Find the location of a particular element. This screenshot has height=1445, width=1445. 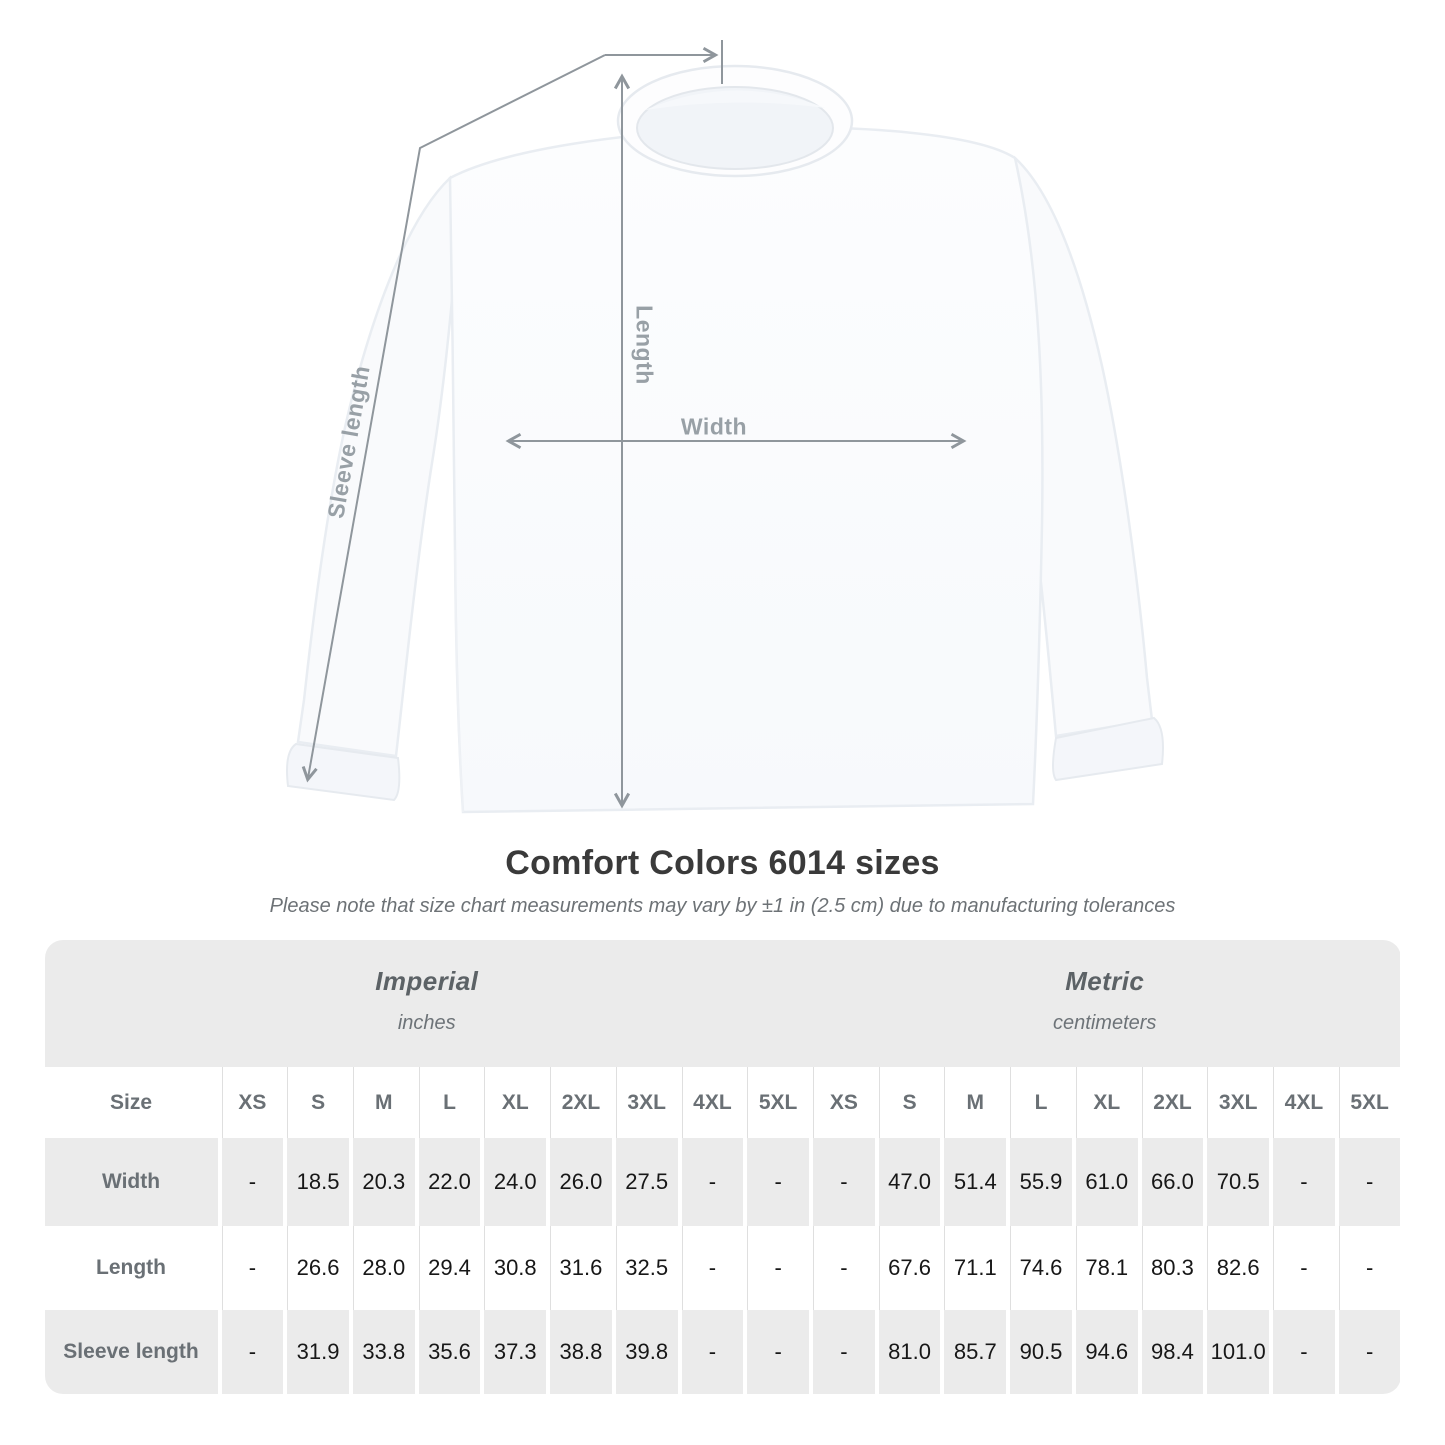

row-label-width: Width is located at coordinates (131, 1182).